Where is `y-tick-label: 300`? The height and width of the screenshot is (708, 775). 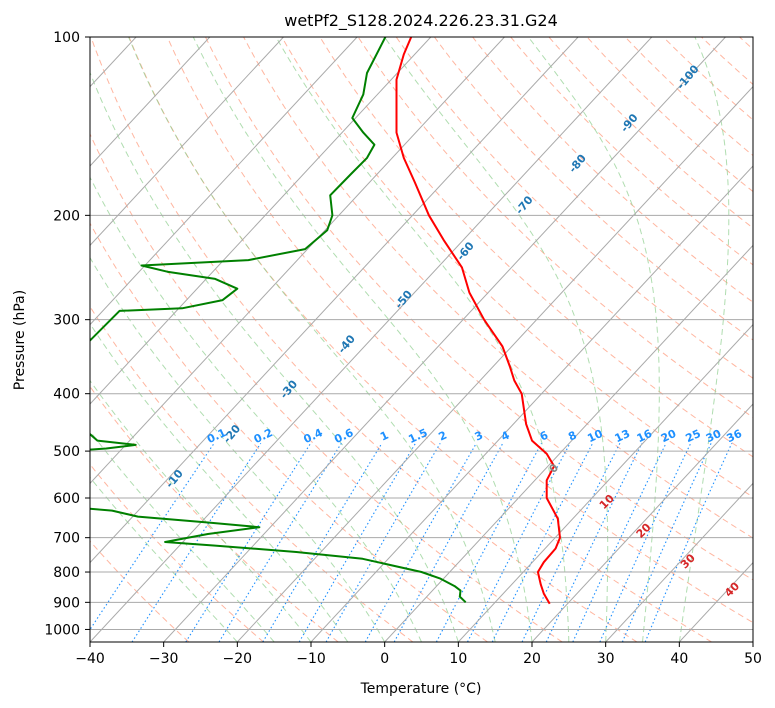 y-tick-label: 300 is located at coordinates (66, 321).